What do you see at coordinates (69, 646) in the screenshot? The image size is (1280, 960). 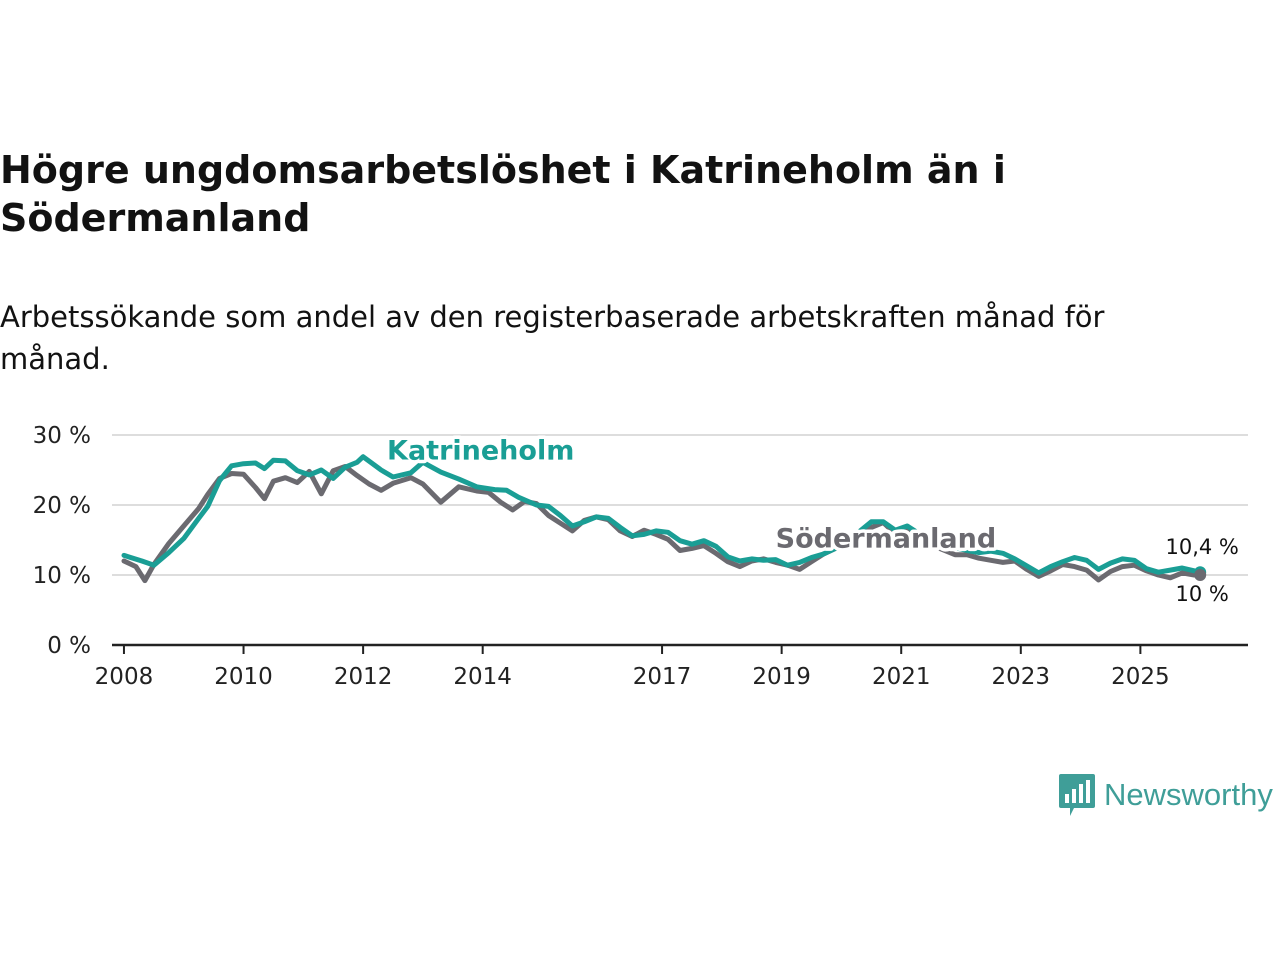 I see `y-tick-label: 0 %` at bounding box center [69, 646].